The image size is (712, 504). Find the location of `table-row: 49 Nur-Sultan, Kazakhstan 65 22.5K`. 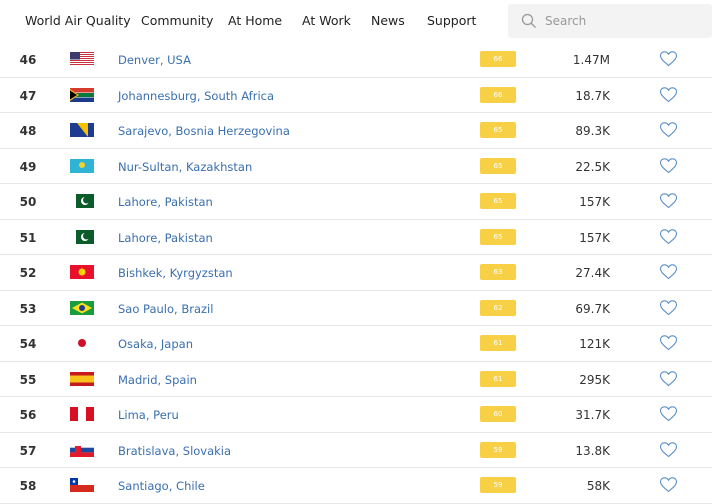

table-row: 49 Nur-Sultan, Kazakhstan 65 22.5K is located at coordinates (356, 166).